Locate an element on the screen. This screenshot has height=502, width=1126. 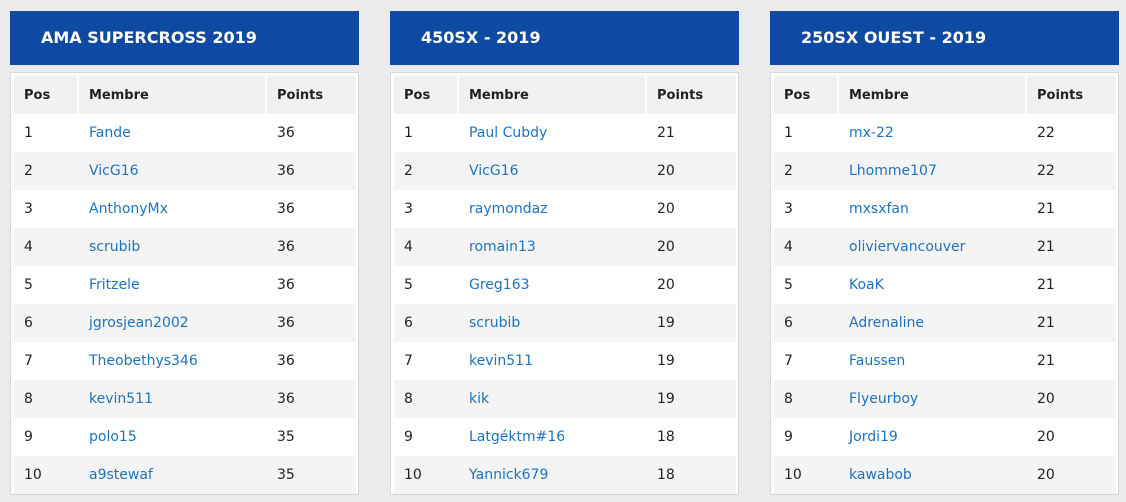
member-cell: polo15 is located at coordinates (173, 437).